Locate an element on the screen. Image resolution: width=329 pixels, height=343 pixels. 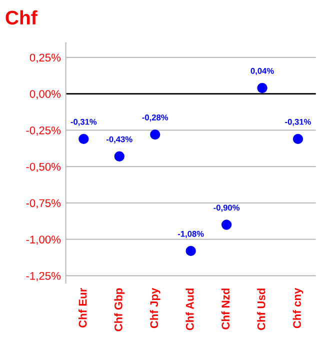
x-tick-label: Chf Gbp is located at coordinates (119, 310).